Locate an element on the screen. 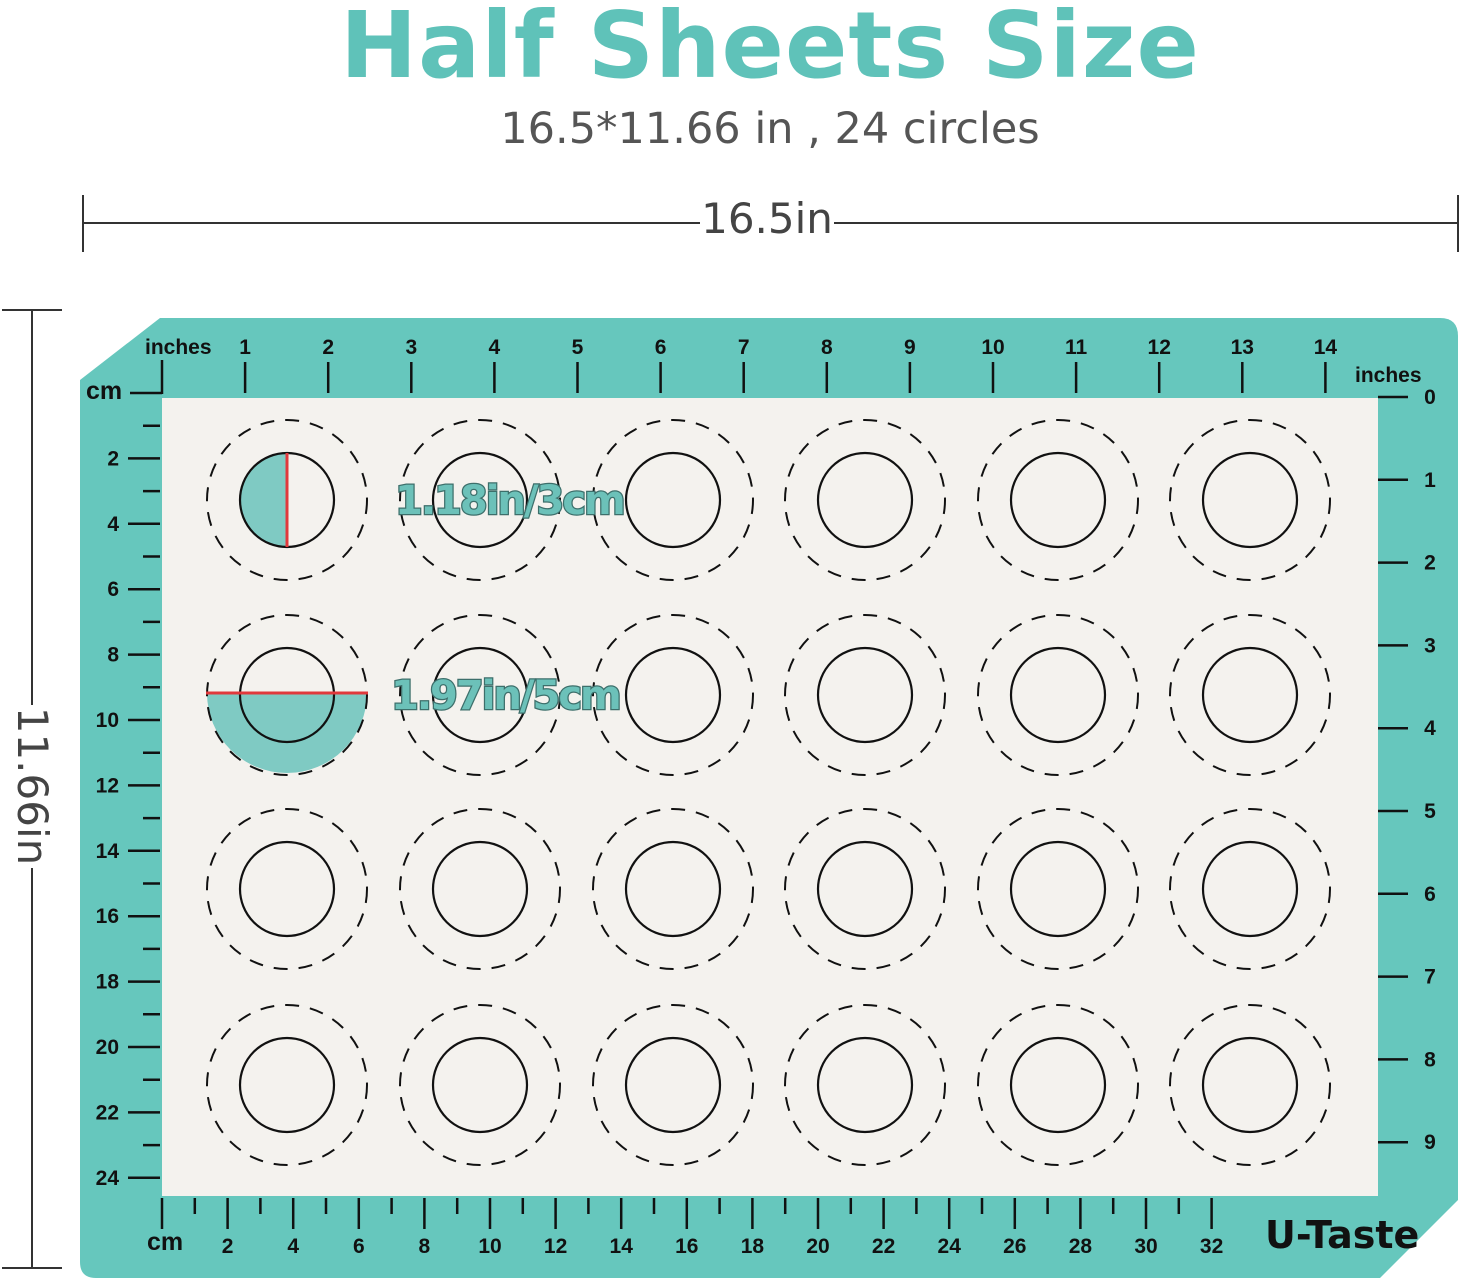  bottom-ruler-label: 28 is located at coordinates (1081, 1246).